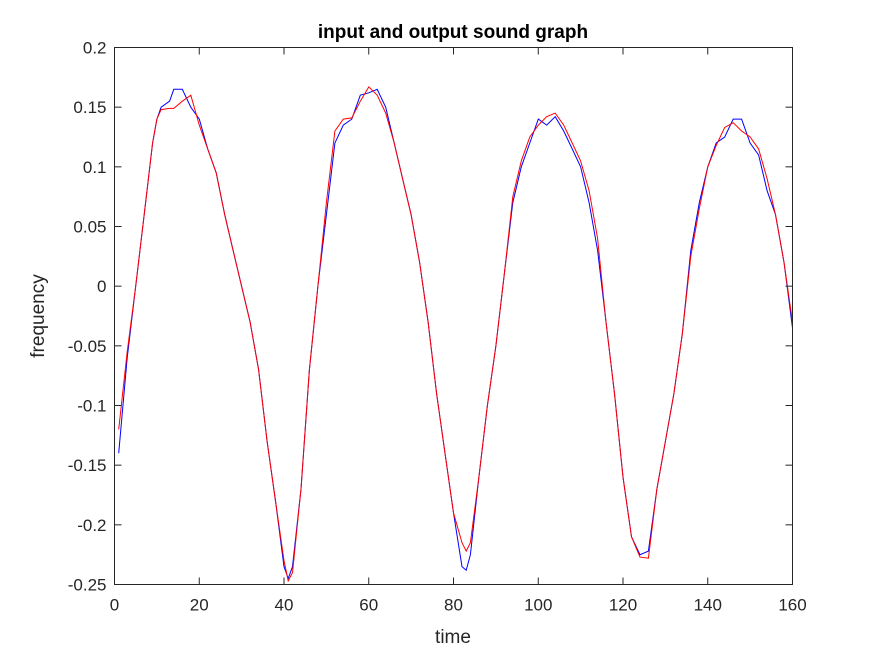 Image resolution: width=875 pixels, height=656 pixels. I want to click on y-tick-label: -0.05, so click(87, 346).